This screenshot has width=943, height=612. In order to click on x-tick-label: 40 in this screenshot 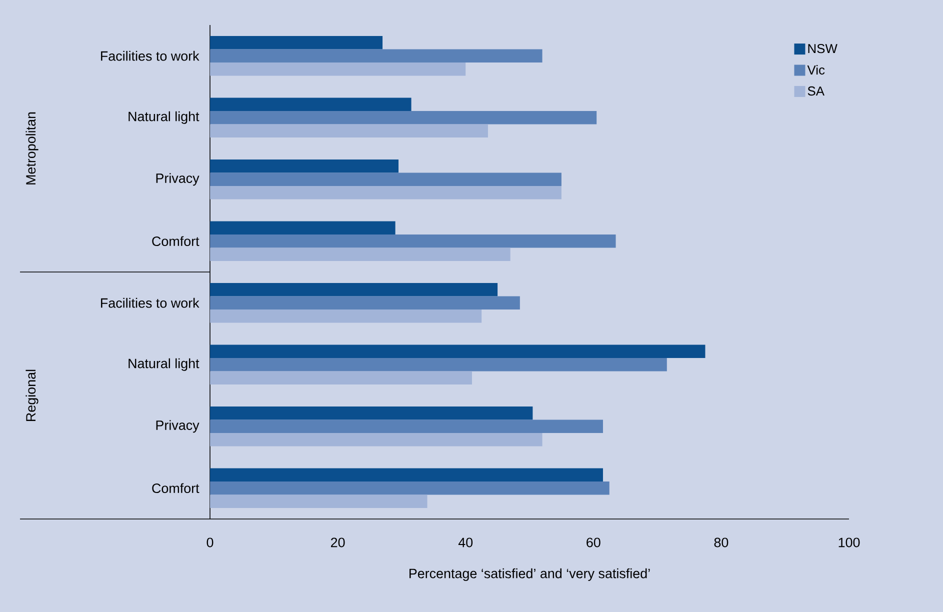, I will do `click(465, 543)`.